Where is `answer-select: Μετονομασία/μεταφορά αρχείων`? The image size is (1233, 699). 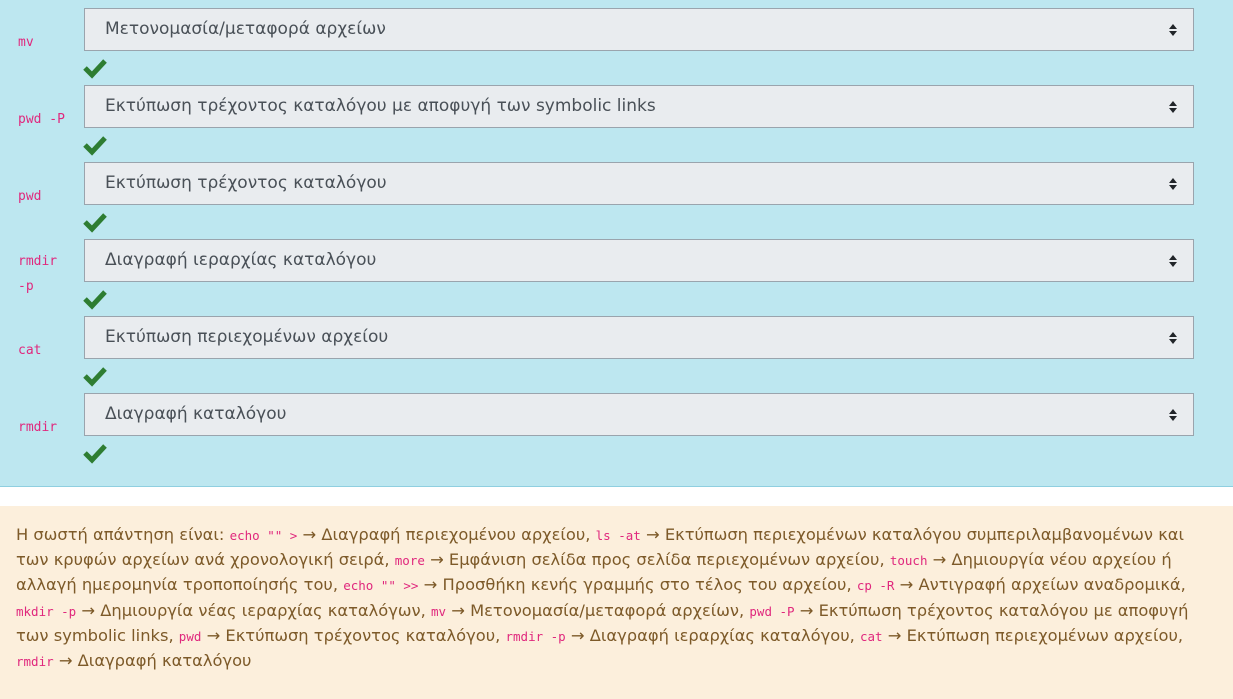 answer-select: Μετονομασία/μεταφορά αρχείων is located at coordinates (639, 29).